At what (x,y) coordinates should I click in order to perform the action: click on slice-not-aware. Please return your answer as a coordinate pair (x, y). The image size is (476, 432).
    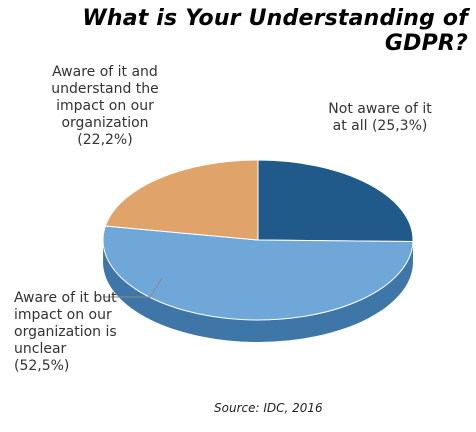
    Looking at the image, I should click on (335, 201).